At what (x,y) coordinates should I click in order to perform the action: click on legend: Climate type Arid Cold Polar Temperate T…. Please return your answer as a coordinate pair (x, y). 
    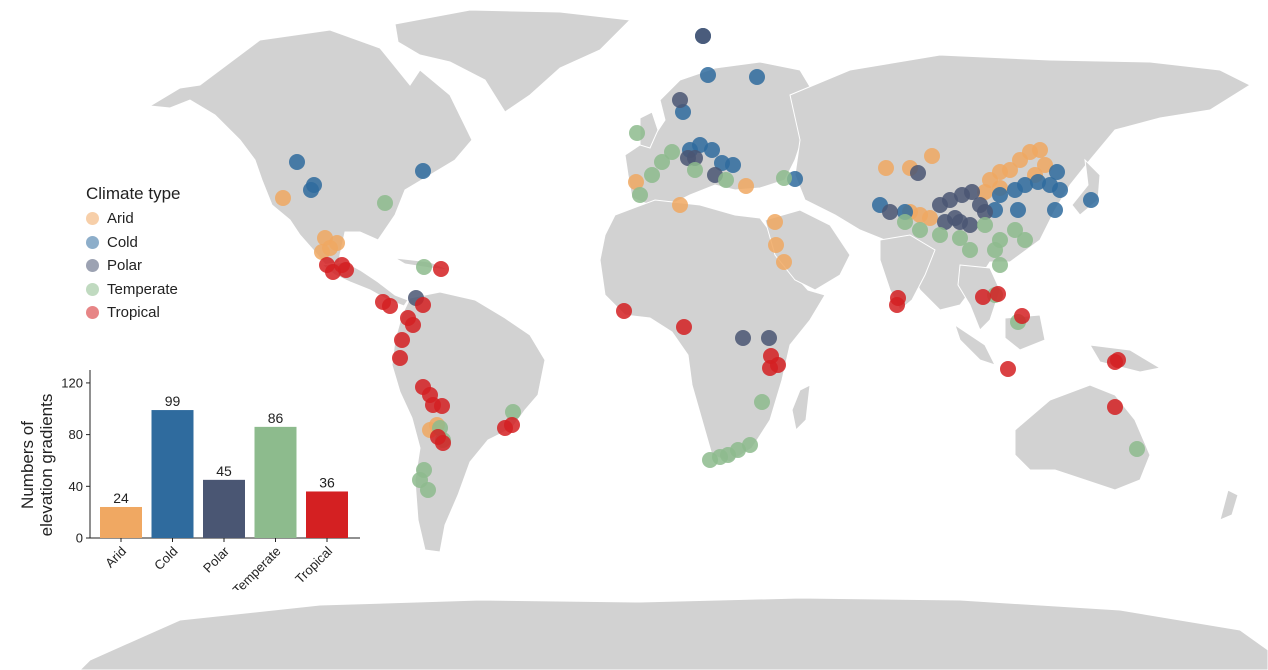
    Looking at the image, I should click on (133, 254).